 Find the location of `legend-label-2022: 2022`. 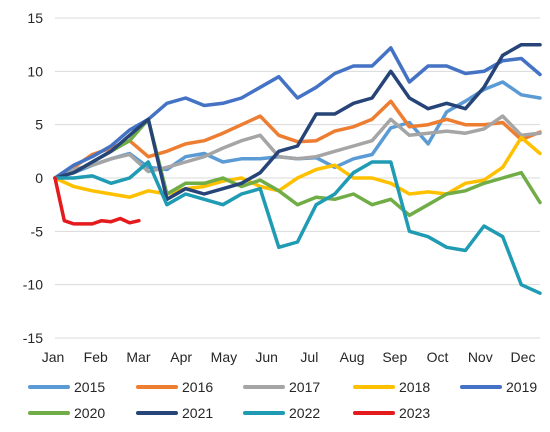

legend-label-2022: 2022 is located at coordinates (304, 413).